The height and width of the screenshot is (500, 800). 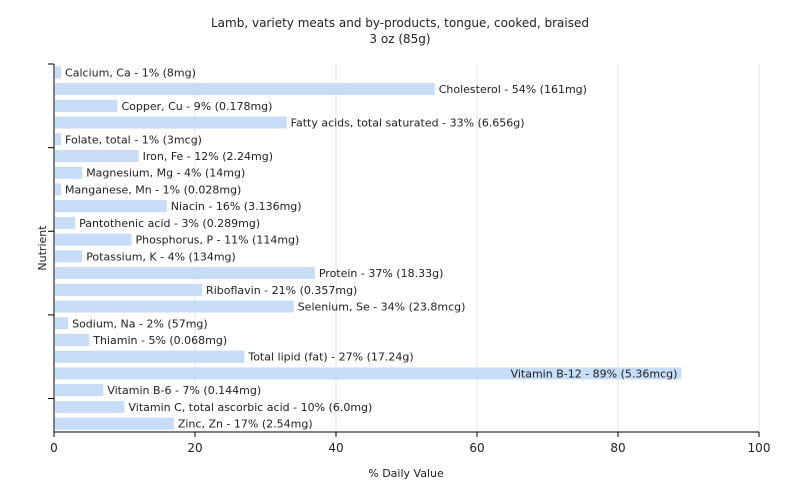 What do you see at coordinates (153, 189) in the screenshot?
I see `bar-label: Manganese, Mn - 1% (0.028mg)` at bounding box center [153, 189].